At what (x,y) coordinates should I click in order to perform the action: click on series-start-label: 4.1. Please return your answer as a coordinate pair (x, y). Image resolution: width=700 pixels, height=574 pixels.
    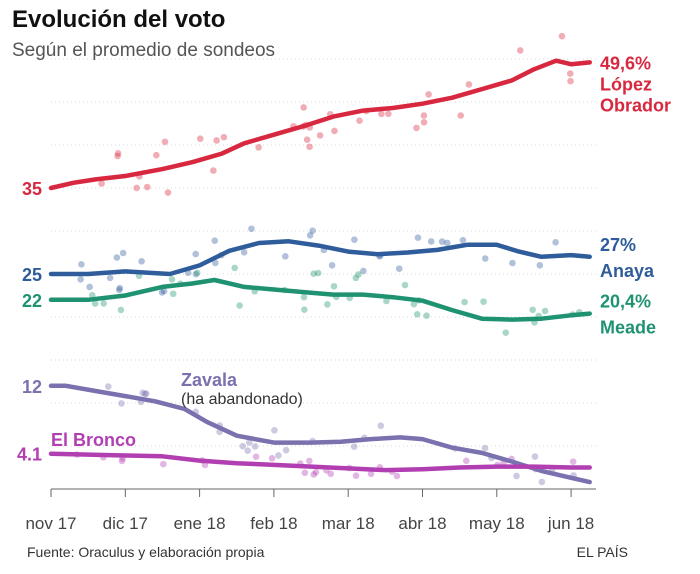
    Looking at the image, I should click on (29, 455).